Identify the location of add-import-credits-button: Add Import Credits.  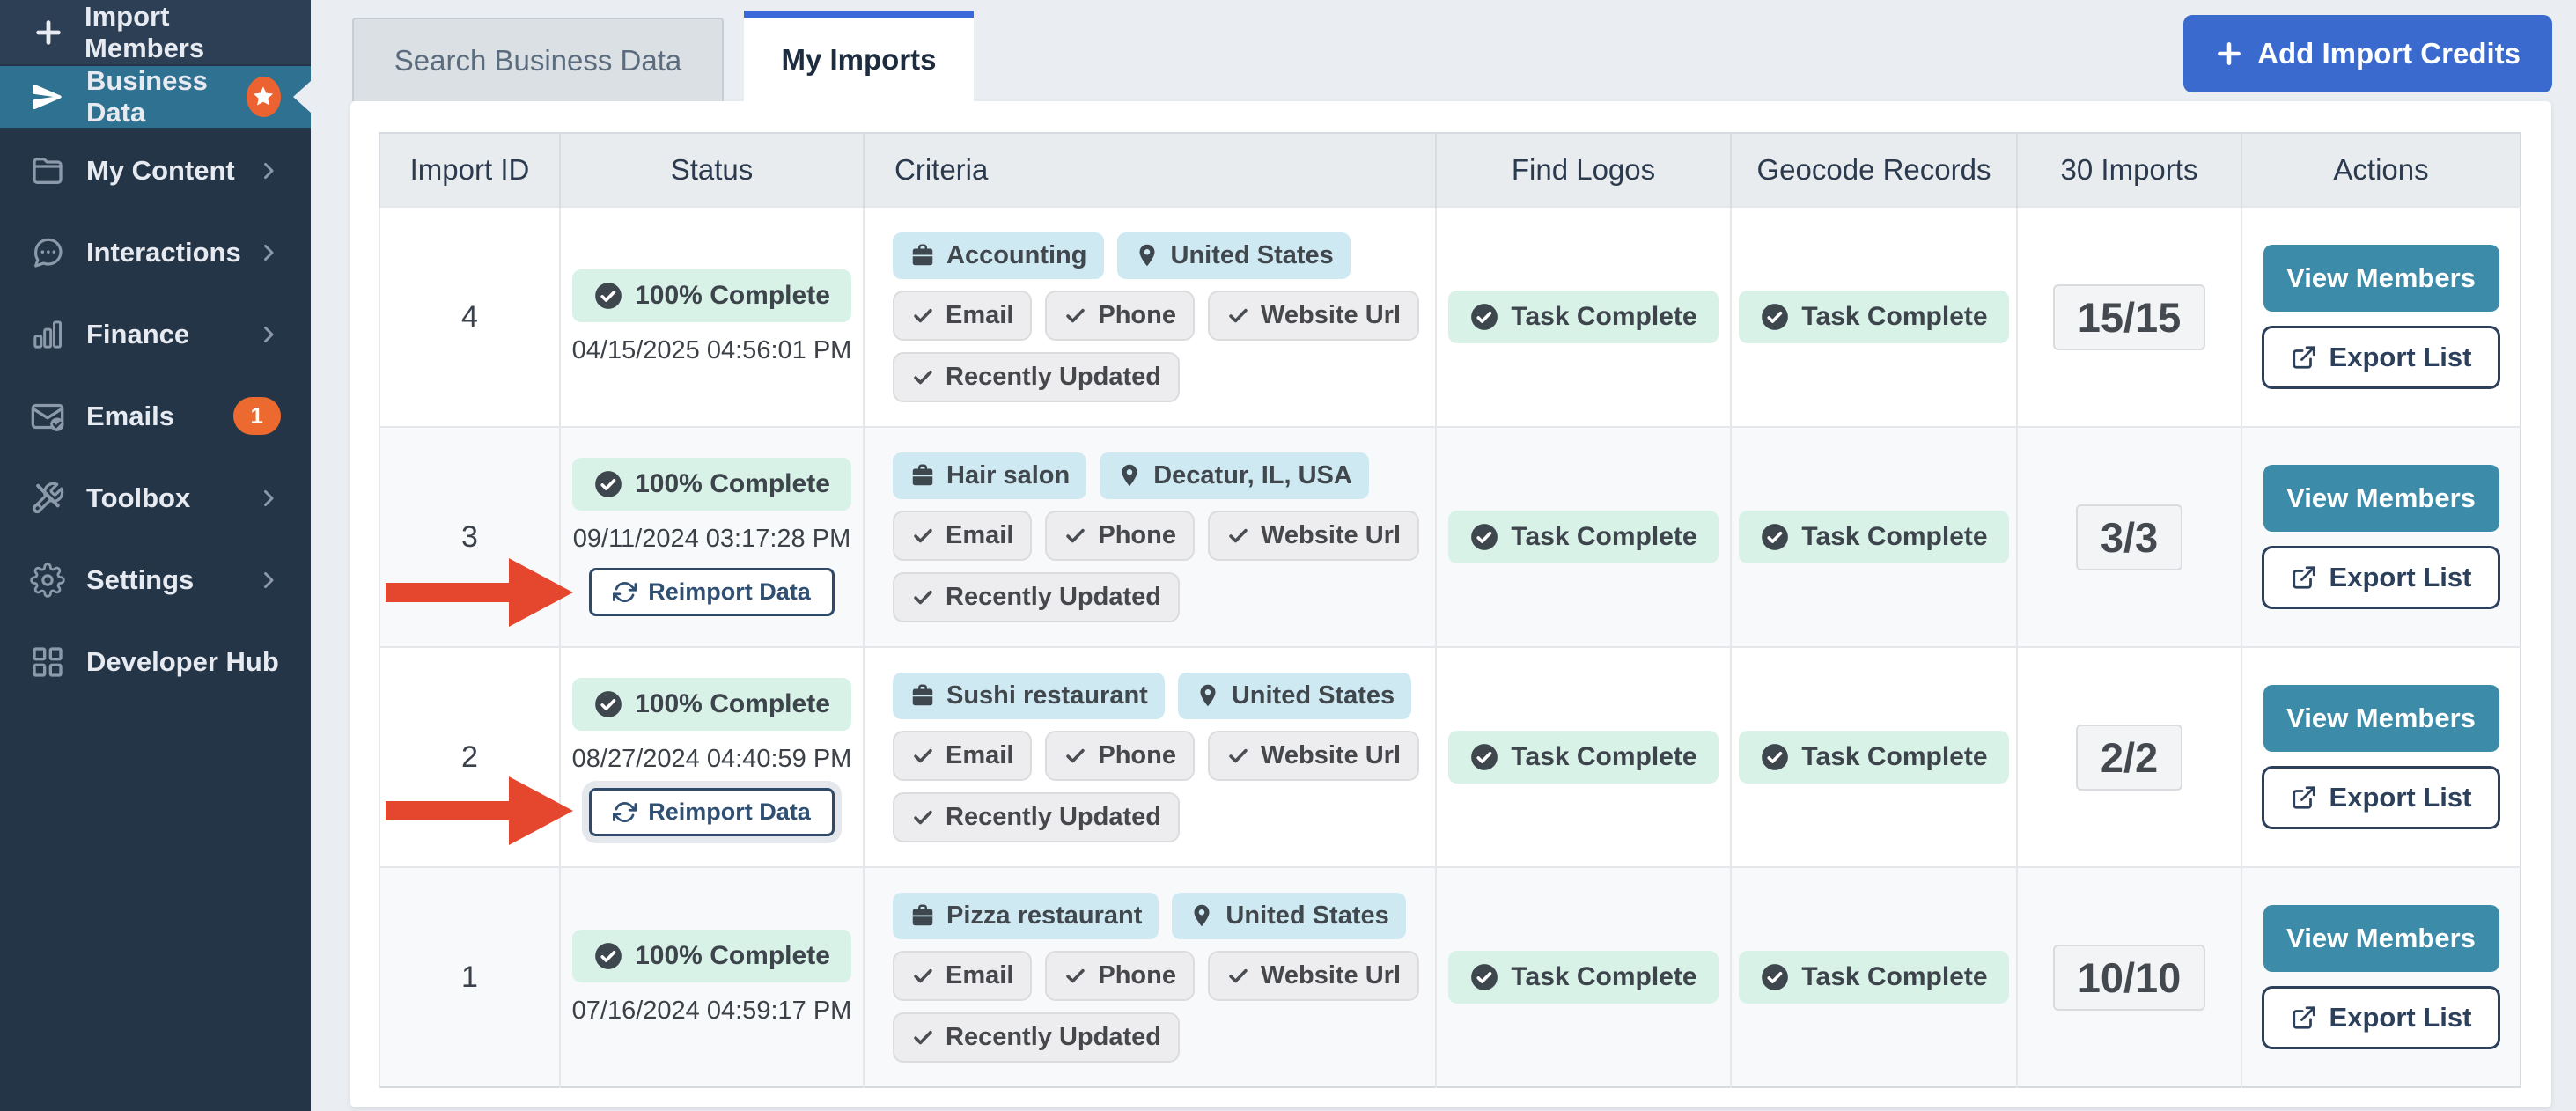
(2367, 53).